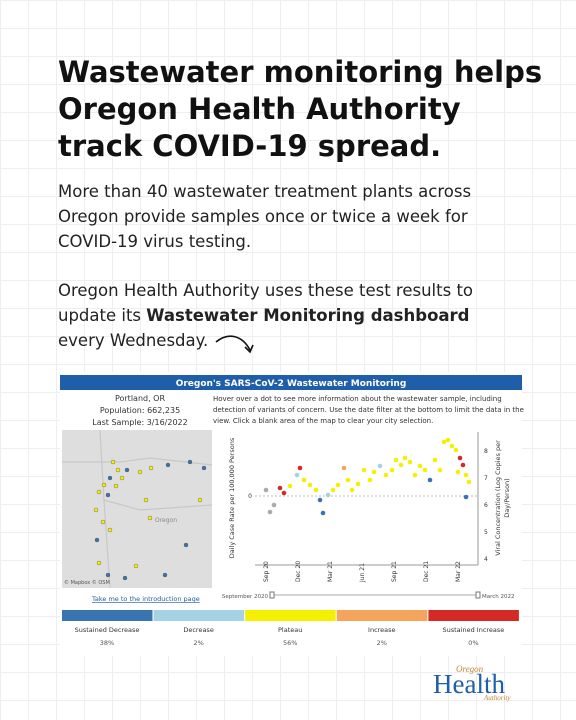 The width and height of the screenshot is (576, 720). What do you see at coordinates (426, 571) in the screenshot?
I see `x-tick-label: Dec 21` at bounding box center [426, 571].